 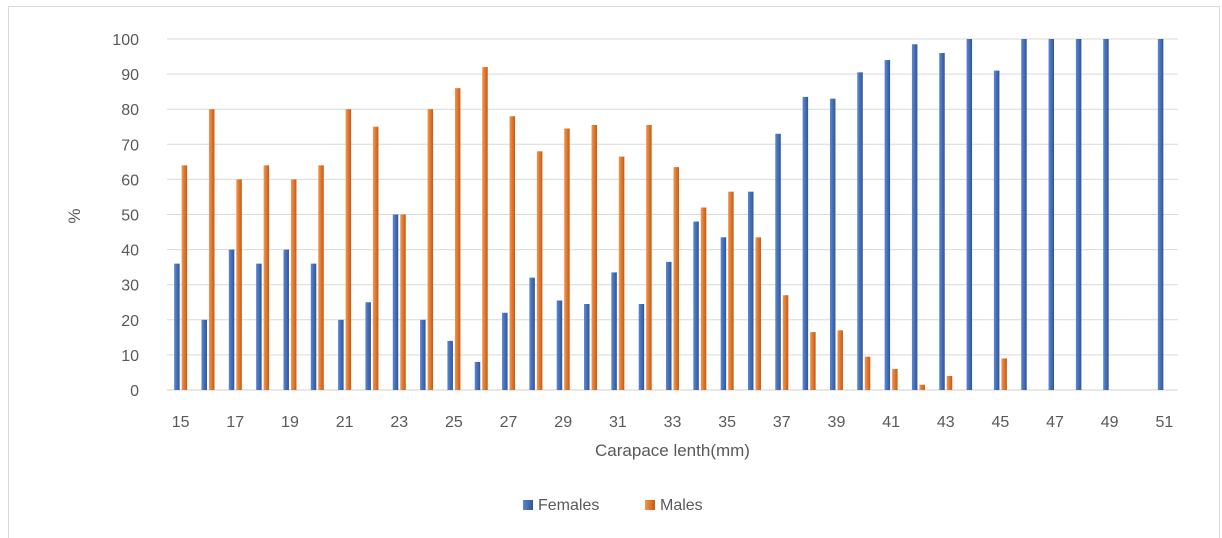 I want to click on x-tick-label: 51, so click(x=1164, y=422).